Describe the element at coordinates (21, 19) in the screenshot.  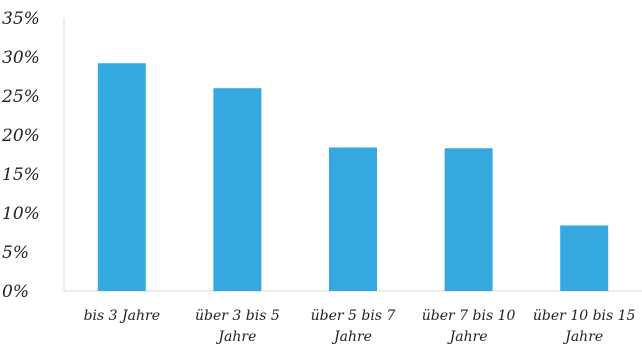
I see `y-tick-label: 35%` at that location.